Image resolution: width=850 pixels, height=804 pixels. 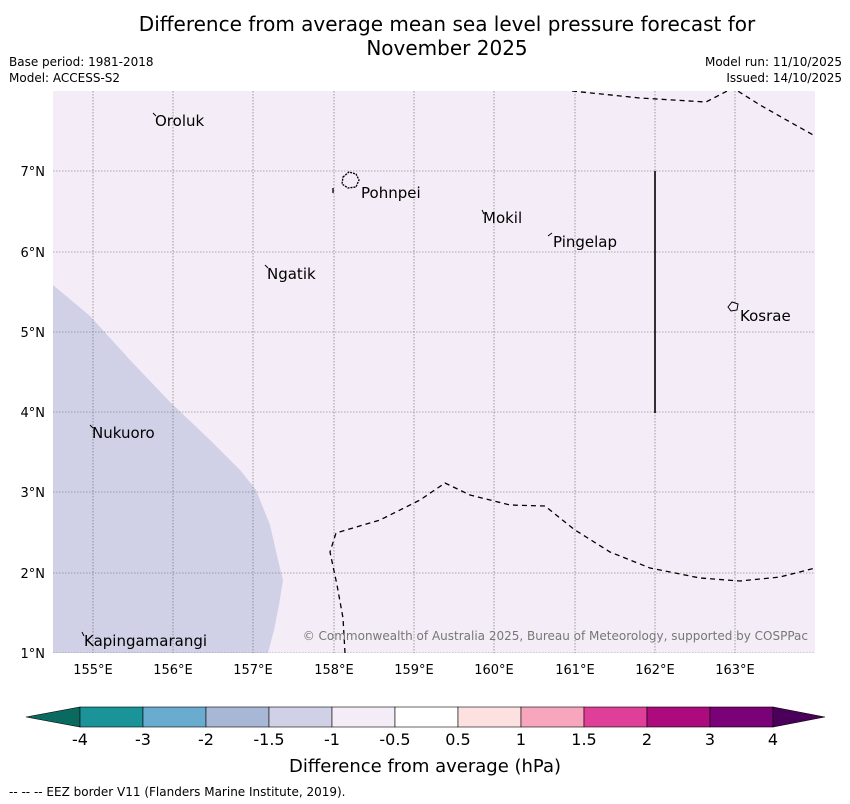 What do you see at coordinates (773, 70) in the screenshot?
I see `meta-right: Model run: 11/10/2025 Issued: 14/10/2025` at bounding box center [773, 70].